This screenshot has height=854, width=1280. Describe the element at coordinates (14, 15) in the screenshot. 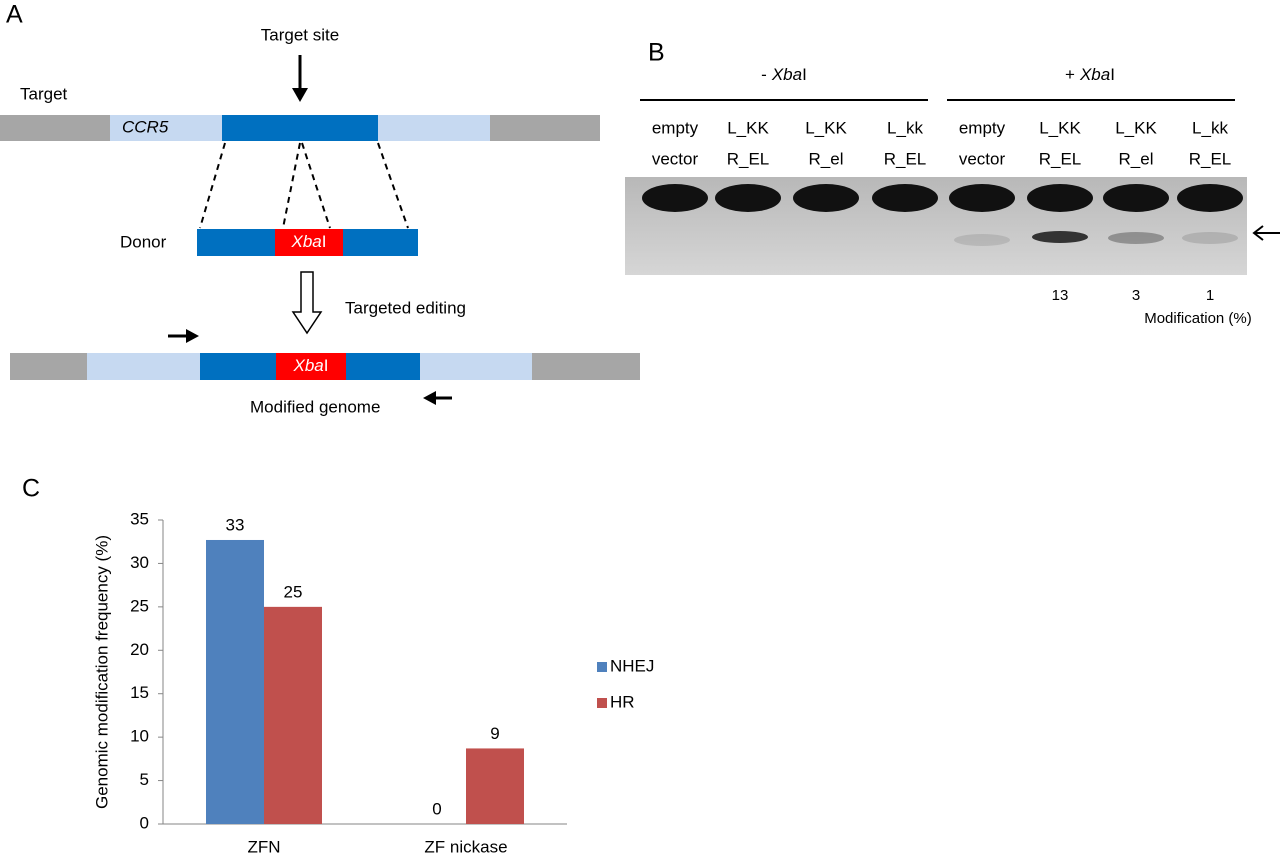

I see `panel-letter: A` at that location.